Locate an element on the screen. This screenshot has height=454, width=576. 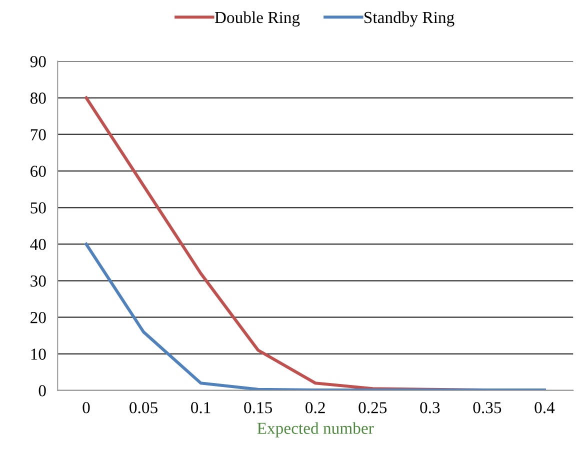
x-tick-label: 0.1 is located at coordinates (200, 408).